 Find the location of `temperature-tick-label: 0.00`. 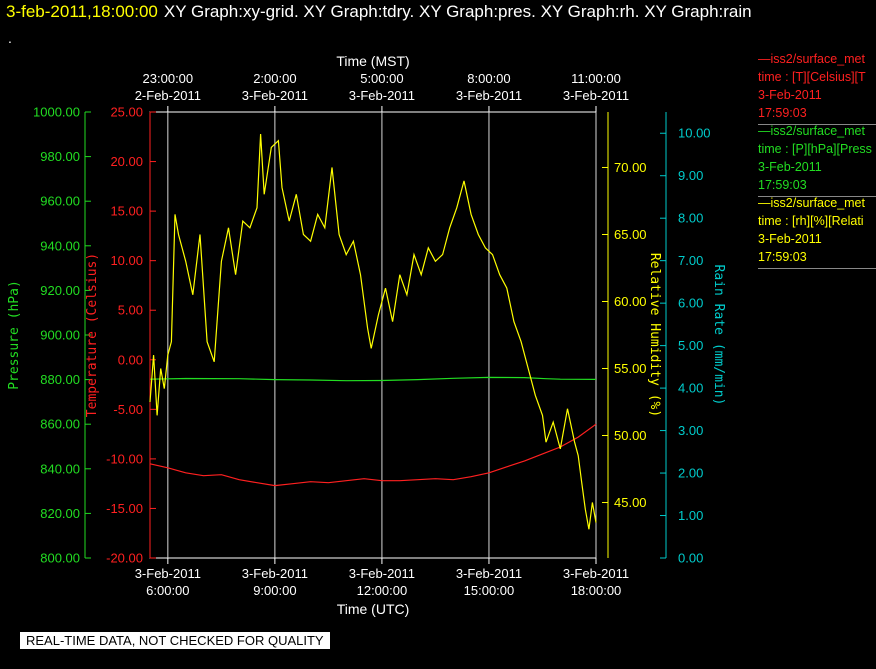

temperature-tick-label: 0.00 is located at coordinates (130, 359).